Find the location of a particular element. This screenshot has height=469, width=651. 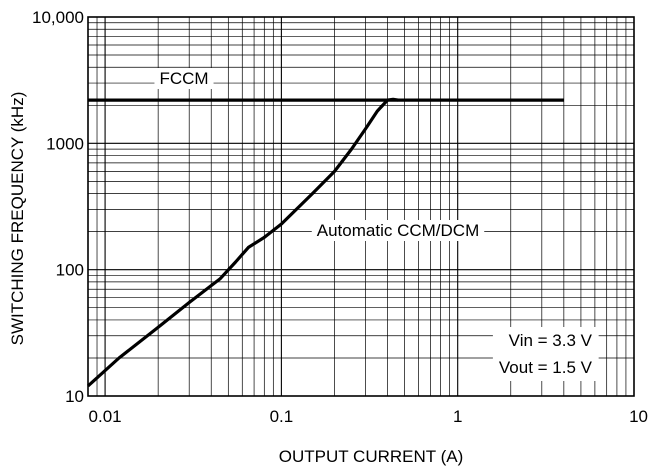

y-tick-label: 10,000 is located at coordinates (58, 17).